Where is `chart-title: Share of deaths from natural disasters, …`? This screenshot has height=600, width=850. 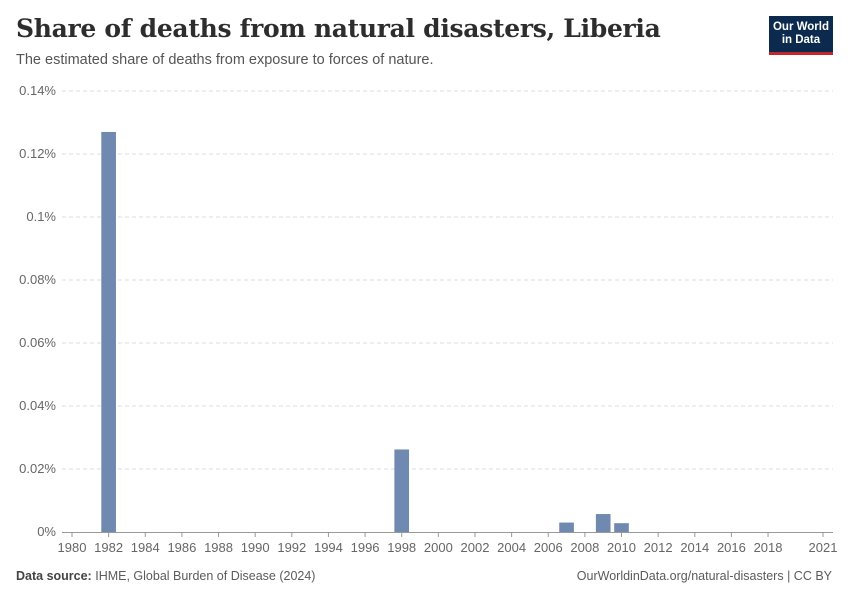 chart-title: Share of deaths from natural disasters, … is located at coordinates (338, 28).